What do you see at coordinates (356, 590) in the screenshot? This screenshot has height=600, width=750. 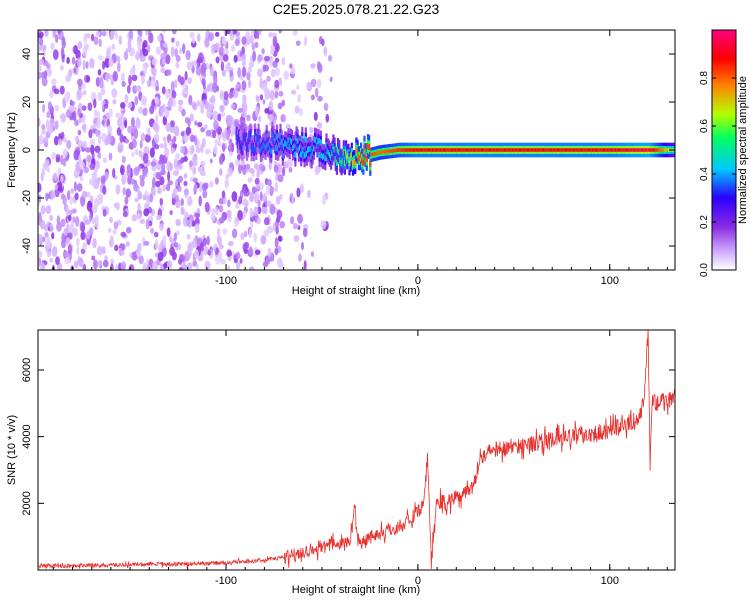 I see `snr-xlabel: Height of straight line (km)` at bounding box center [356, 590].